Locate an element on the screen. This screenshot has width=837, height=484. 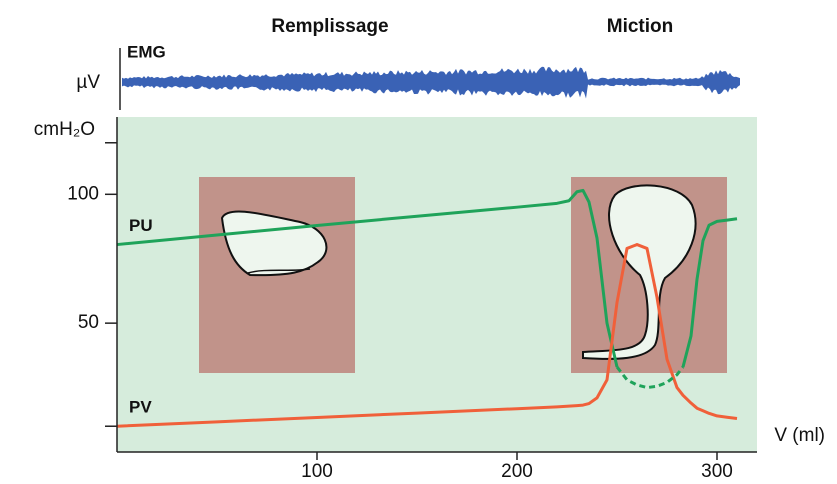
bladder is located at coordinates (639, 272).